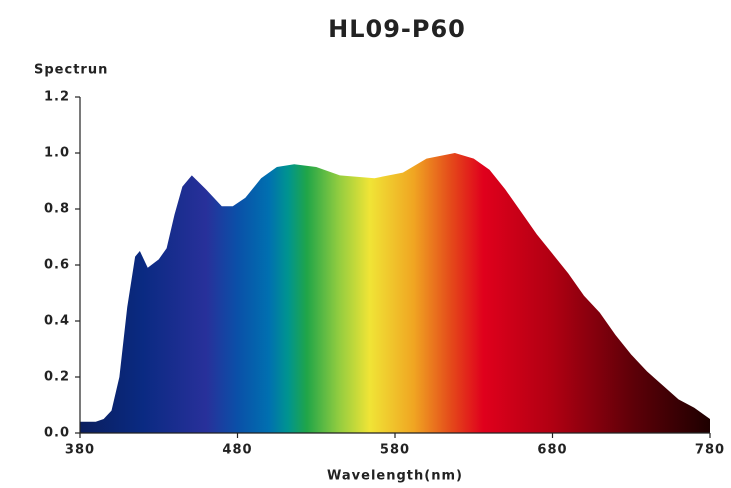 This screenshot has width=731, height=488. Describe the element at coordinates (71, 70) in the screenshot. I see `y-axis-label: Spectrun` at that location.